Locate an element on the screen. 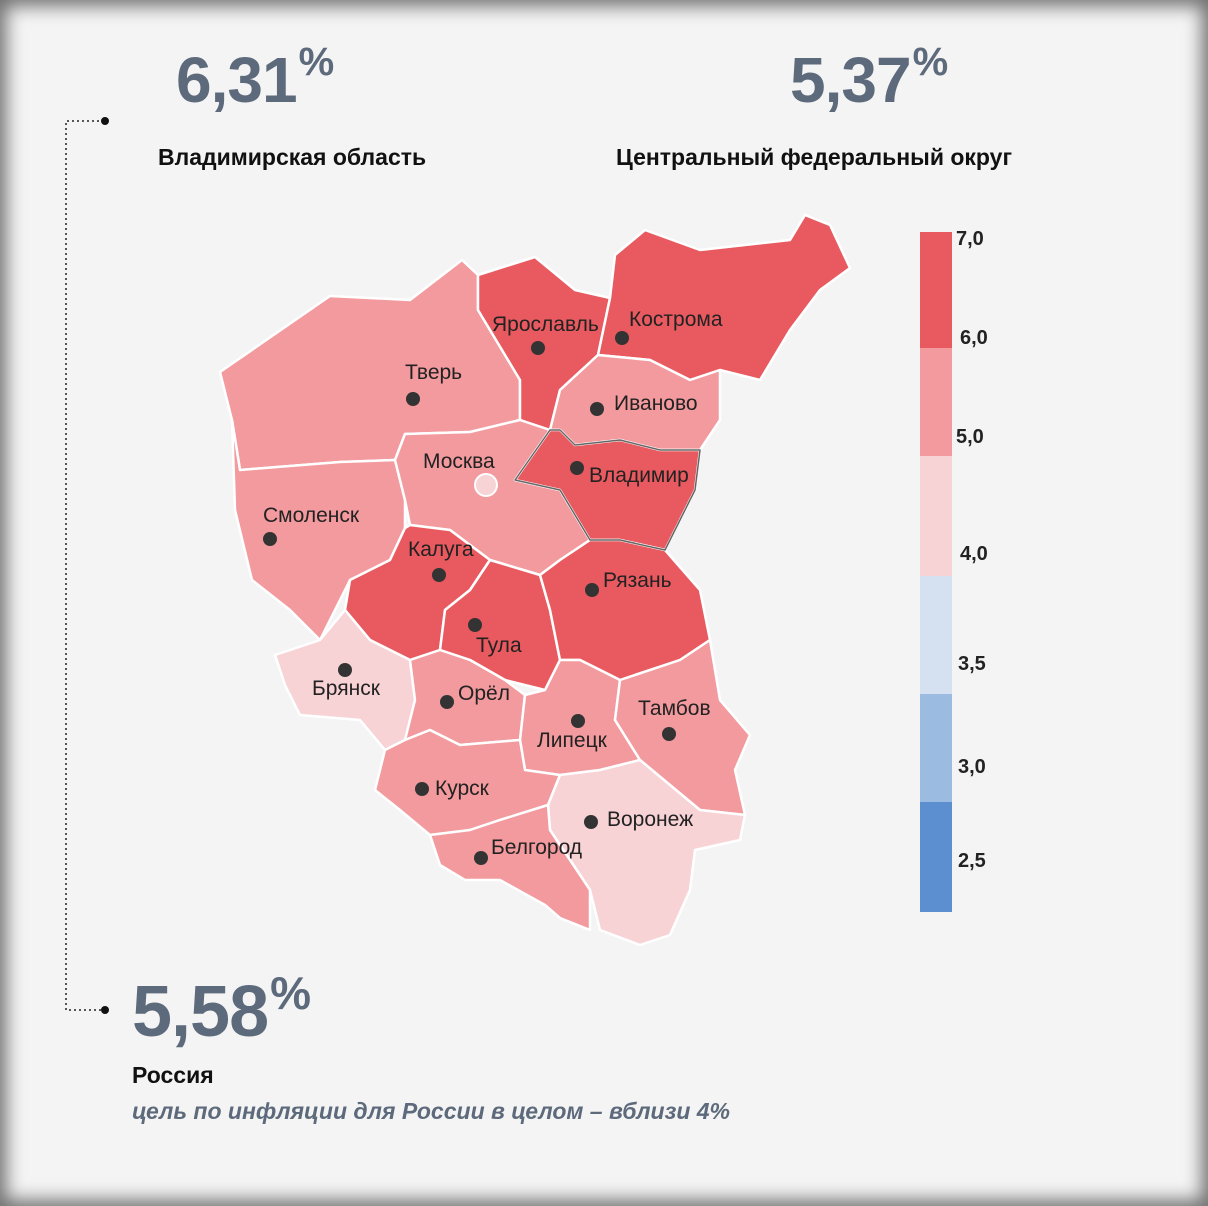 Image resolution: width=1208 pixels, height=1206 pixels. legend-tick-3.5: 3,5 is located at coordinates (972, 664).